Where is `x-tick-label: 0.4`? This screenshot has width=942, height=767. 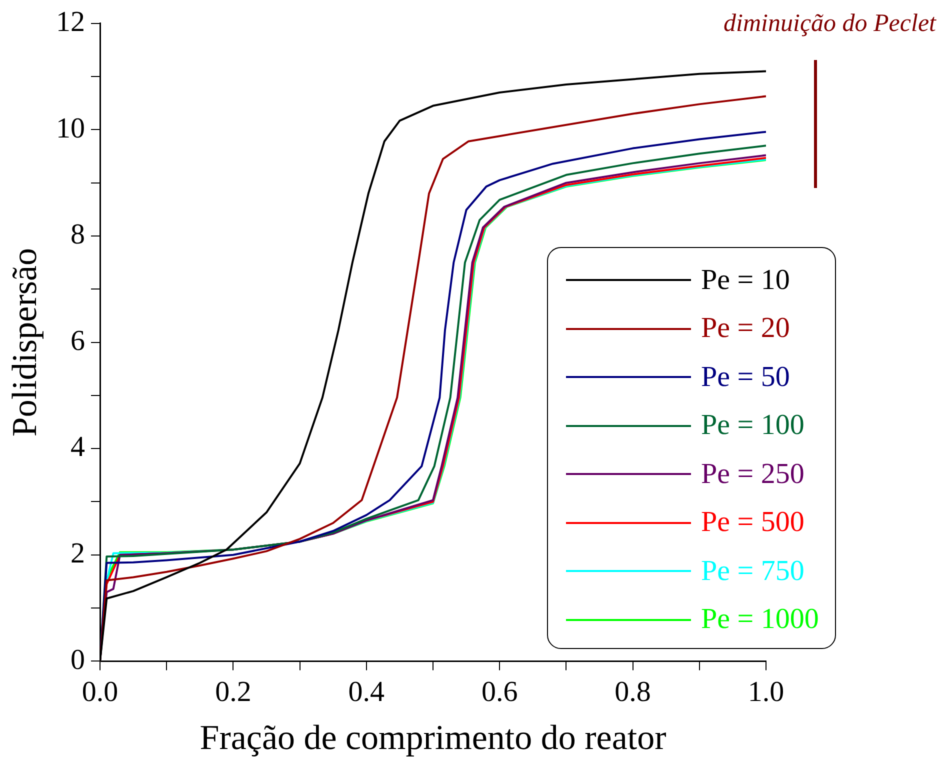 x-tick-label: 0.4 is located at coordinates (367, 692).